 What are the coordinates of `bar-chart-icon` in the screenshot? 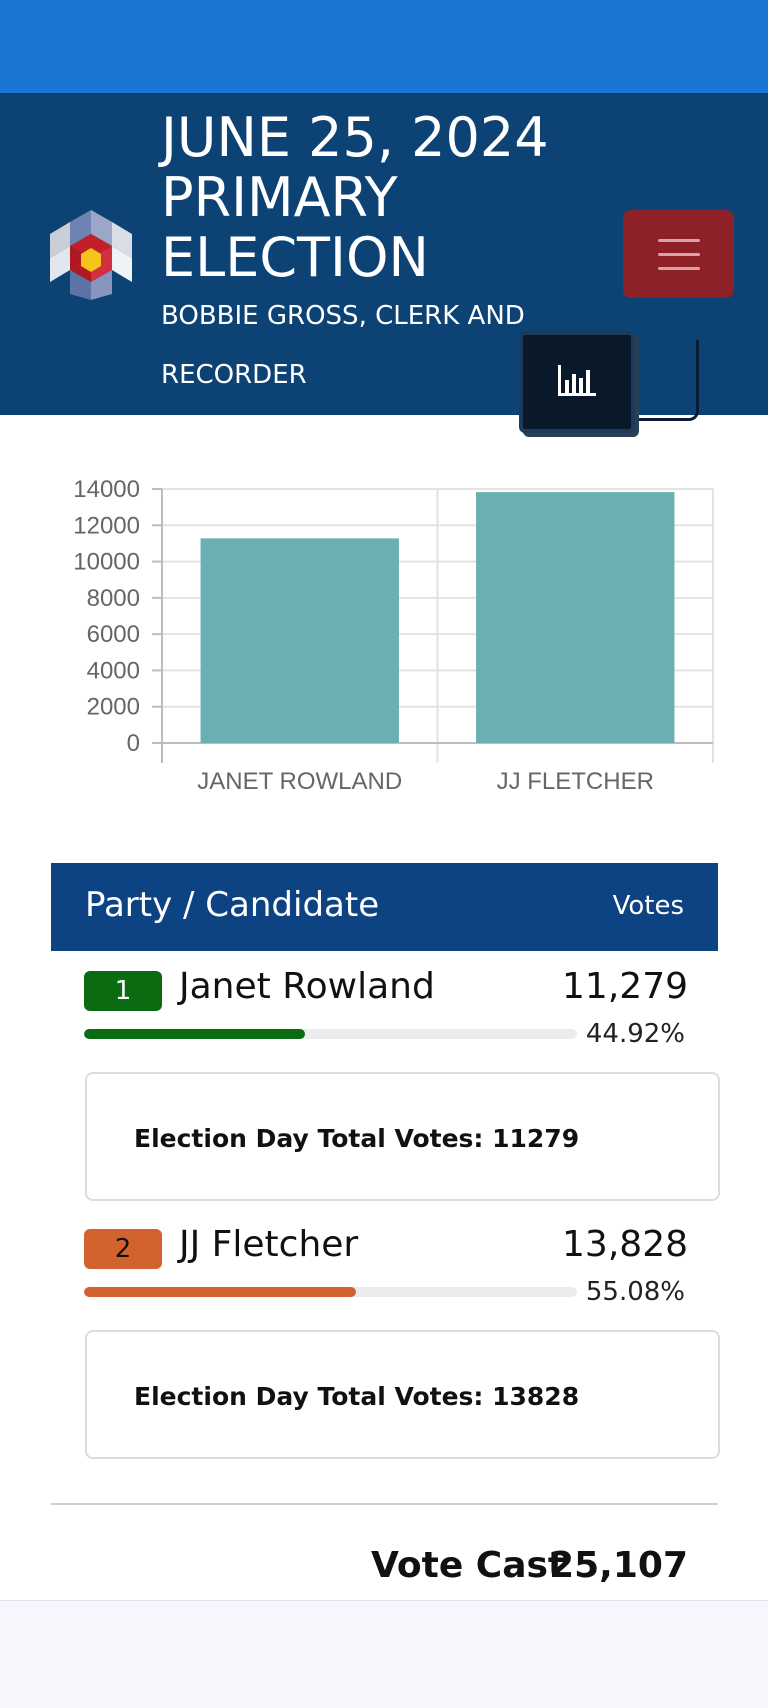 It's located at (577, 380).